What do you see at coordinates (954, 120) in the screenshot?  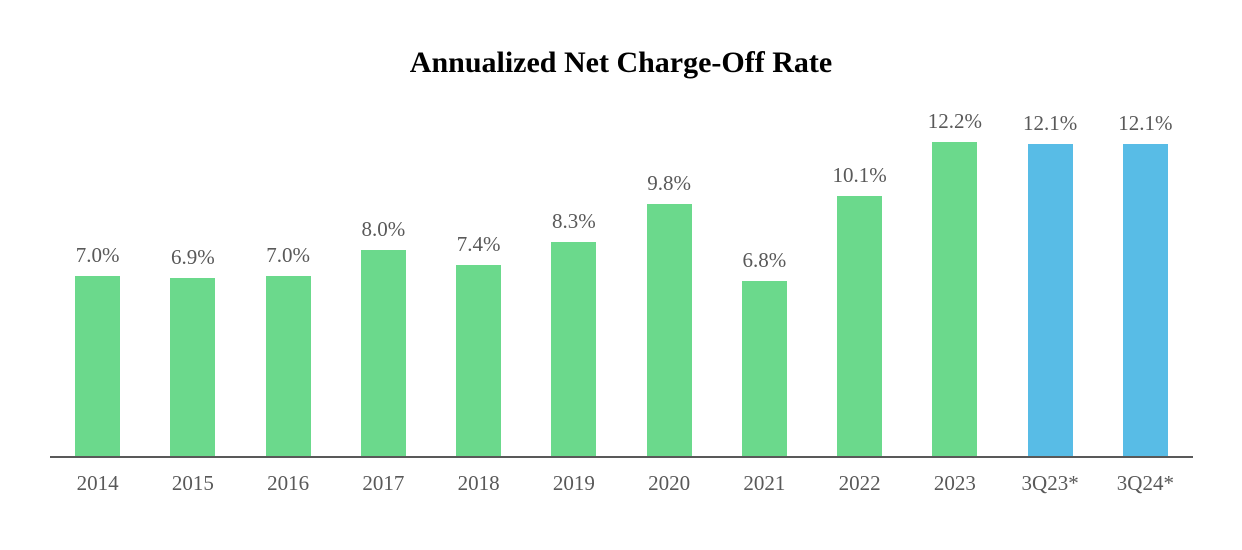 I see `value-label: 12.2%` at bounding box center [954, 120].